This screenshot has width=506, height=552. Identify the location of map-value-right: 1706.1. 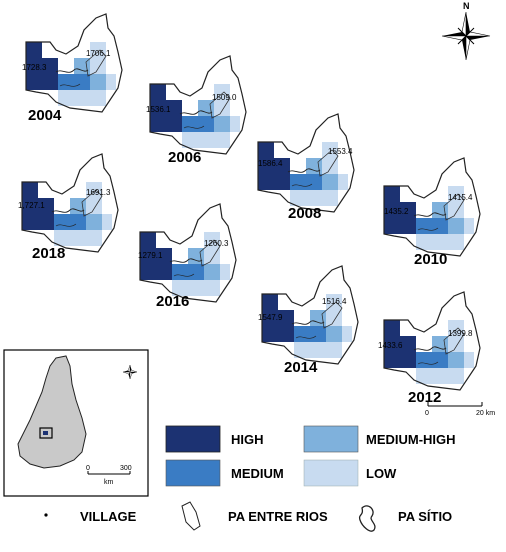
(98, 53).